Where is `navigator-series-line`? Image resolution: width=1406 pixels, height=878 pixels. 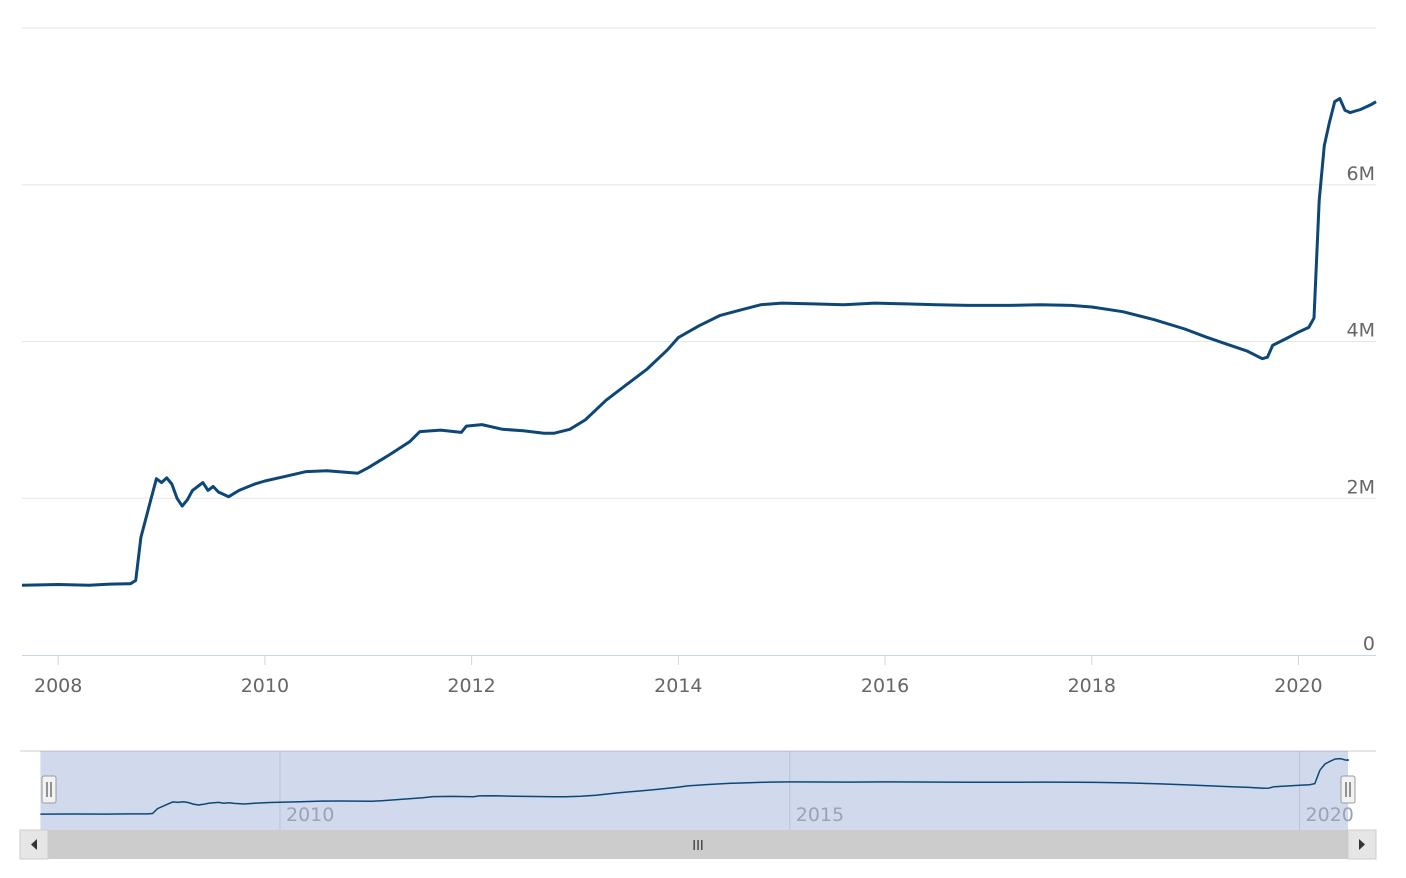
navigator-series-line is located at coordinates (694, 786).